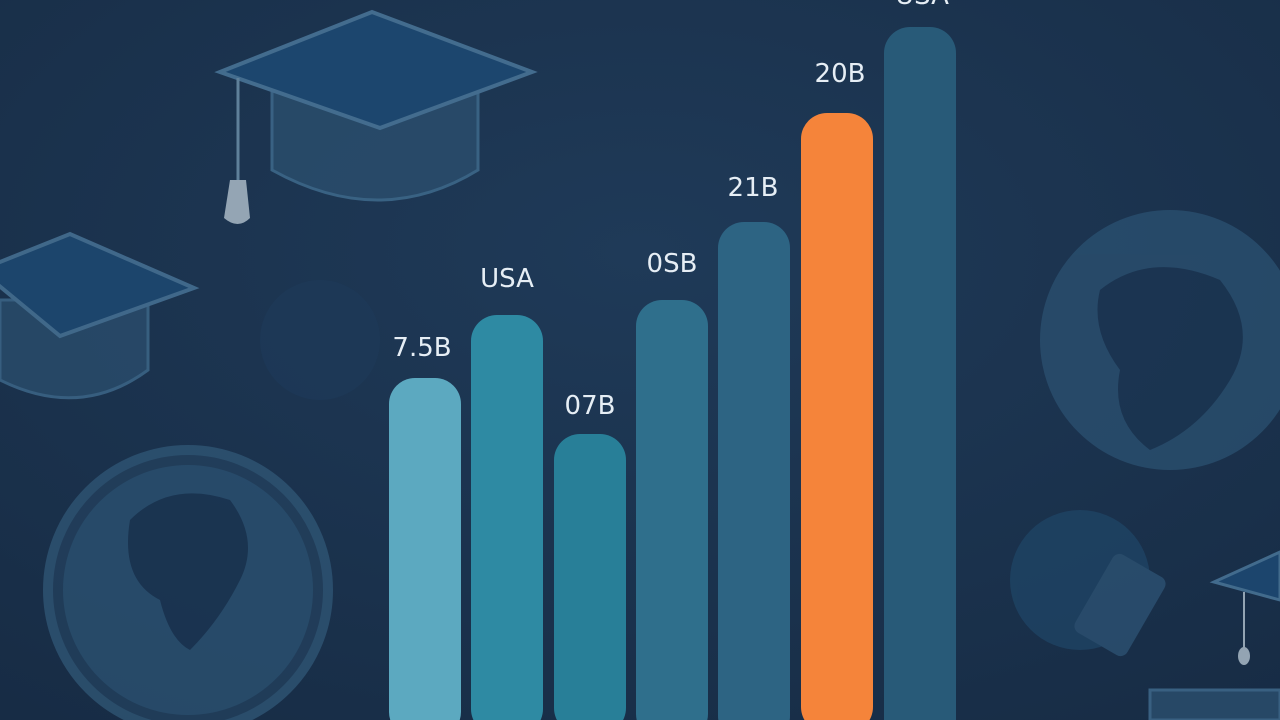  I want to click on bar-label: 20B, so click(840, 74).